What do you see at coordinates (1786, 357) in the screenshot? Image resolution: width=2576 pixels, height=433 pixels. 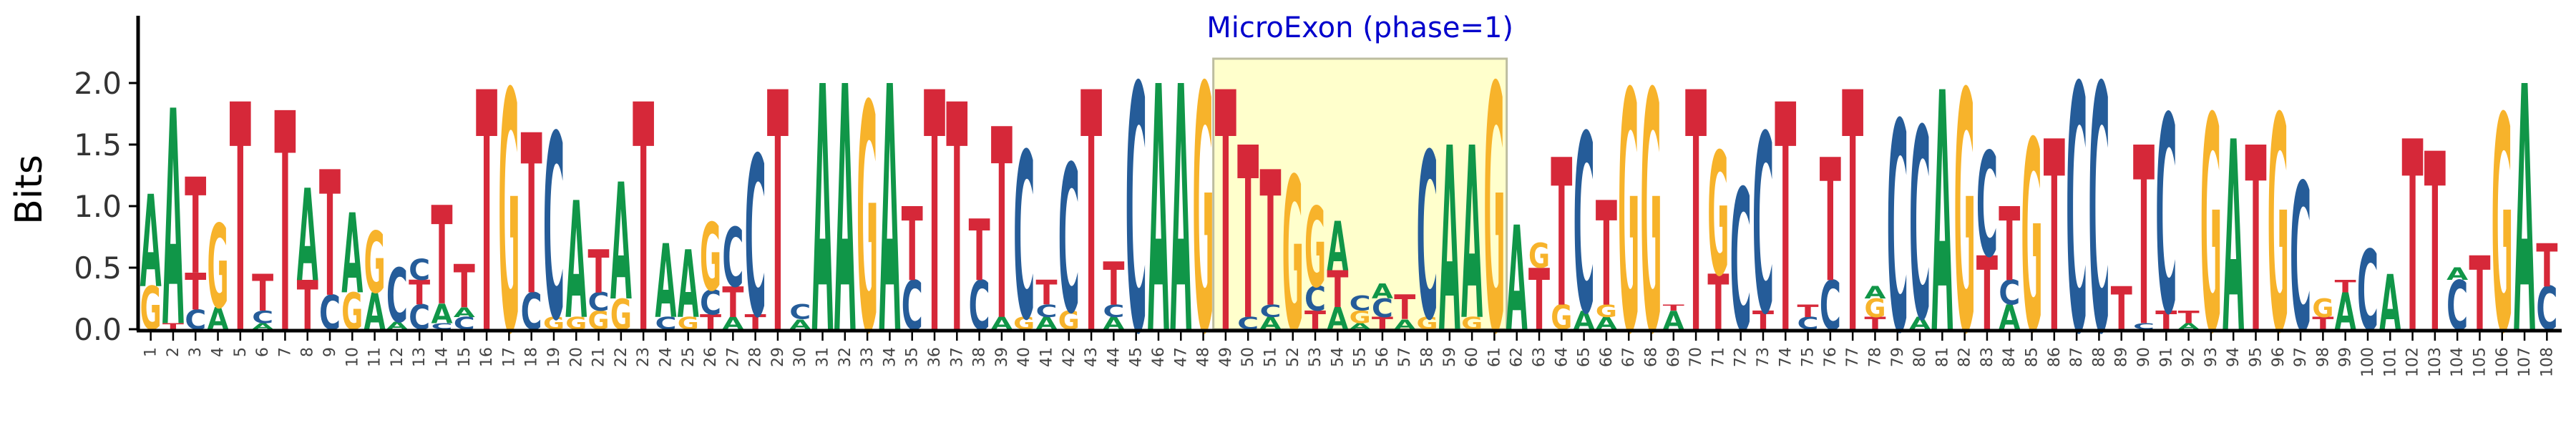 I see `x-tick-label: 74` at bounding box center [1786, 357].